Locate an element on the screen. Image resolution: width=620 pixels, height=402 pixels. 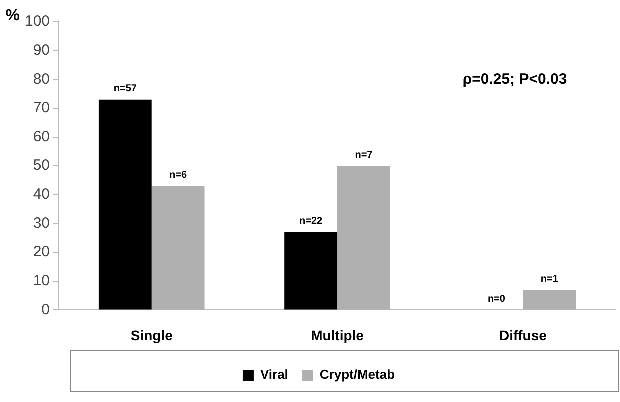
y-tick-label: 70 is located at coordinates (41, 108).